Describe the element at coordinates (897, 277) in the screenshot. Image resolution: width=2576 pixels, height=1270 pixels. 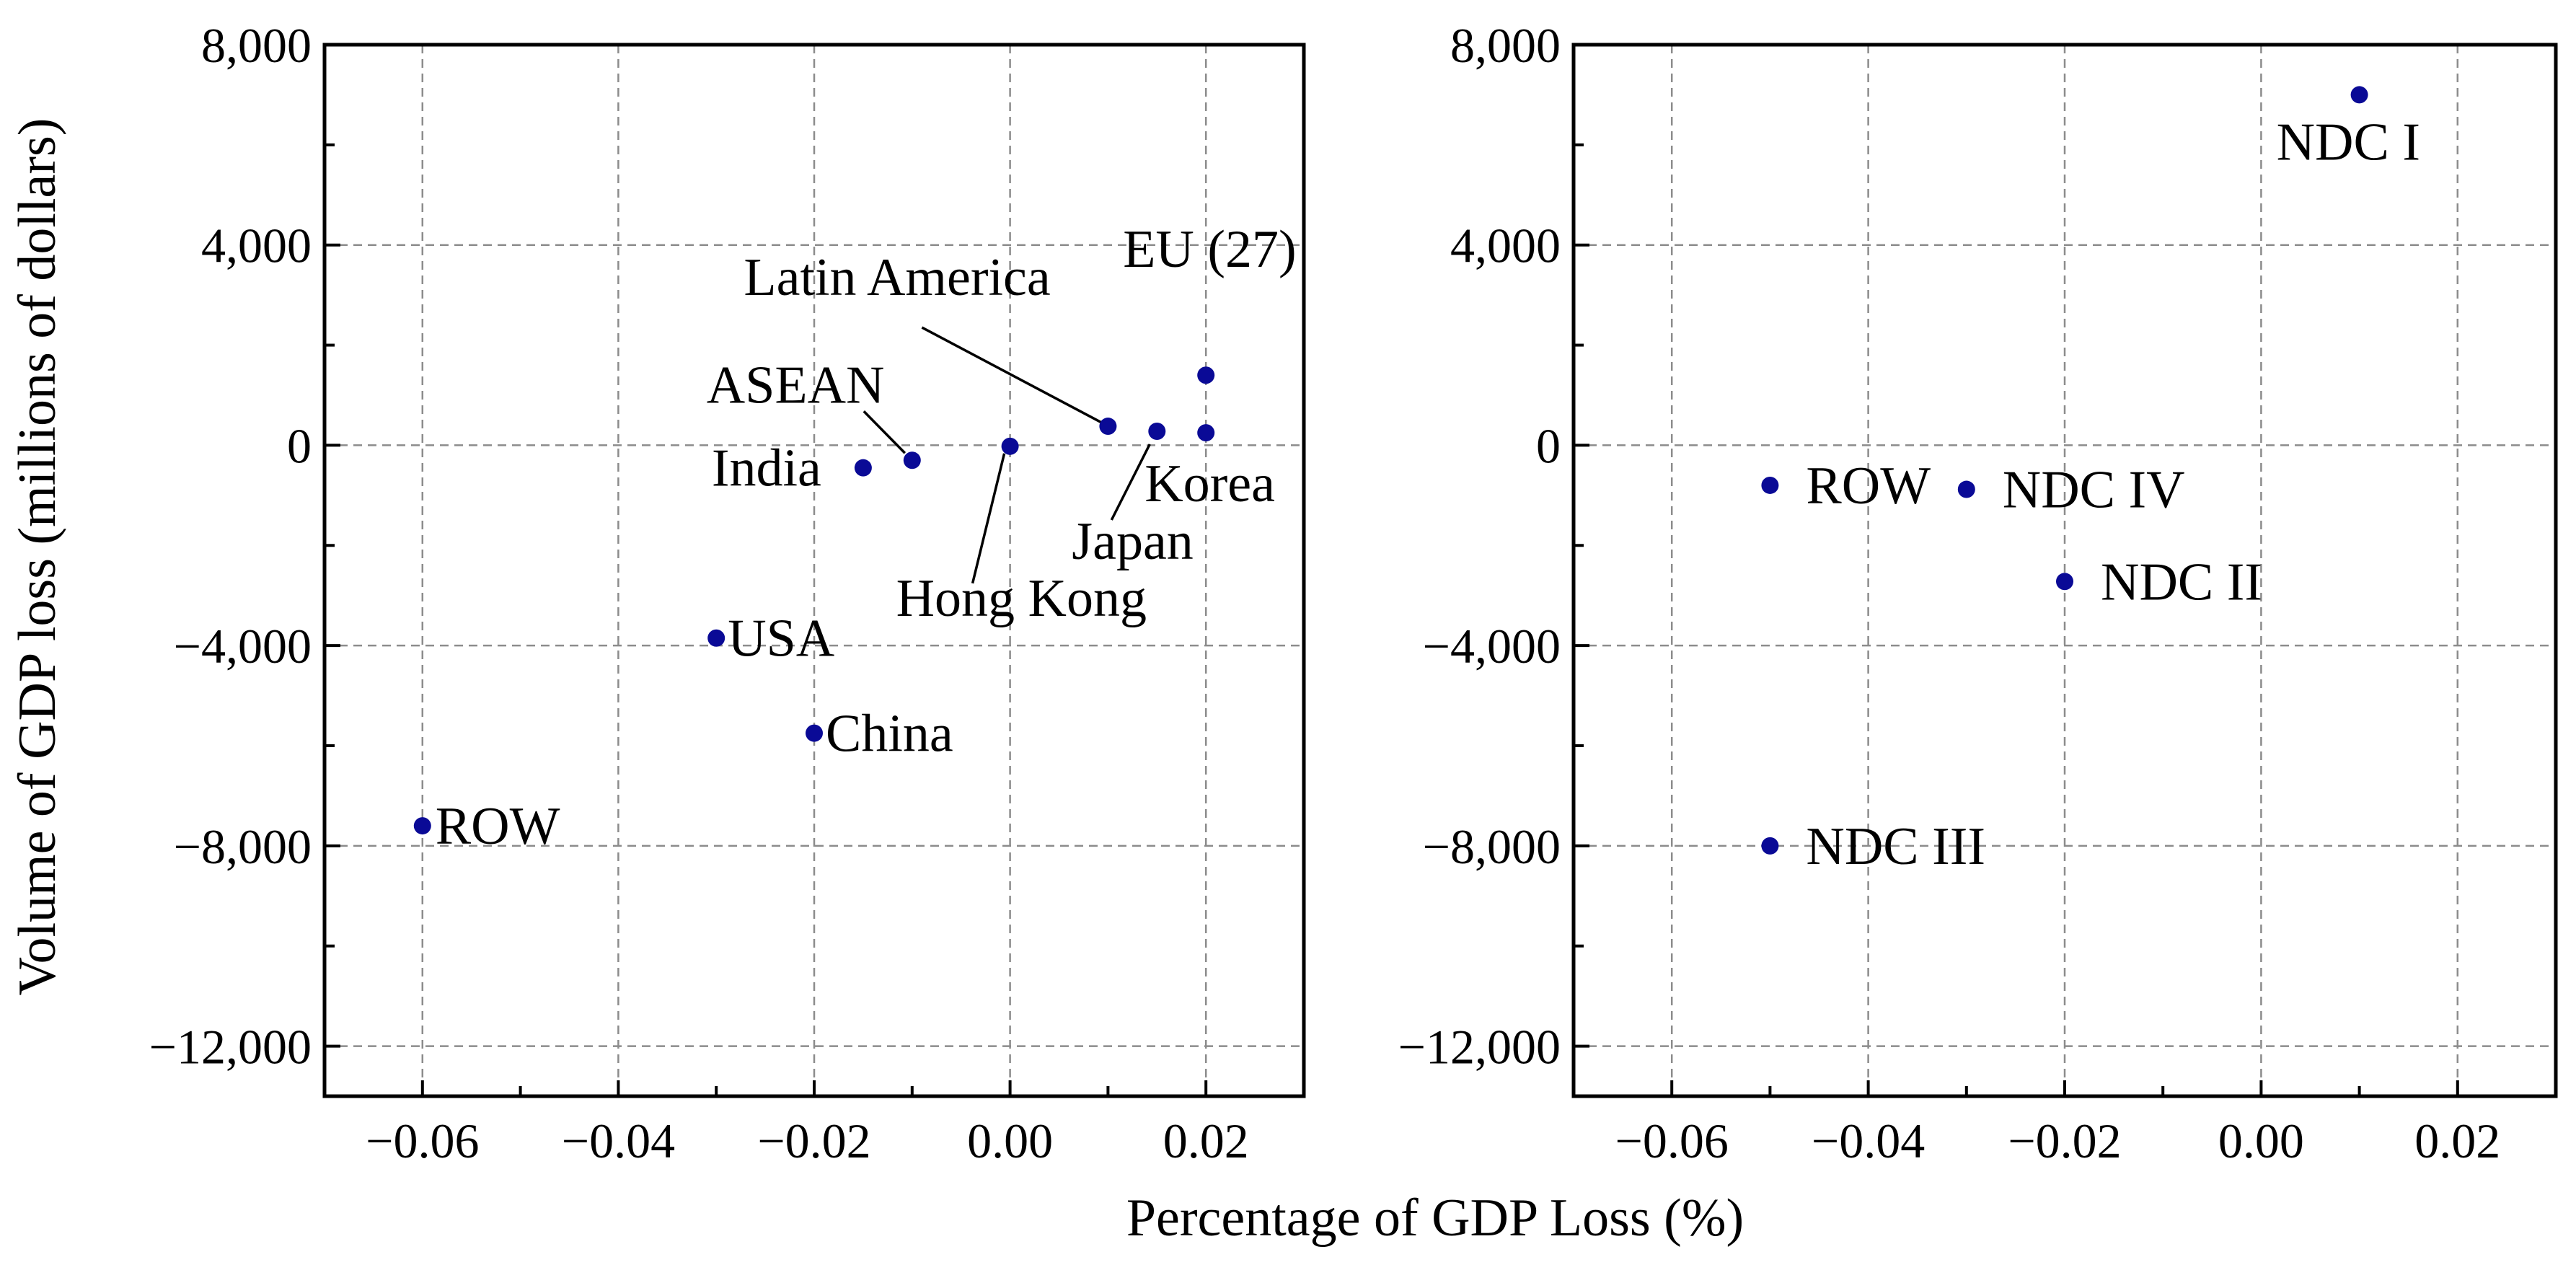
I see `point-label: Latin America` at that location.